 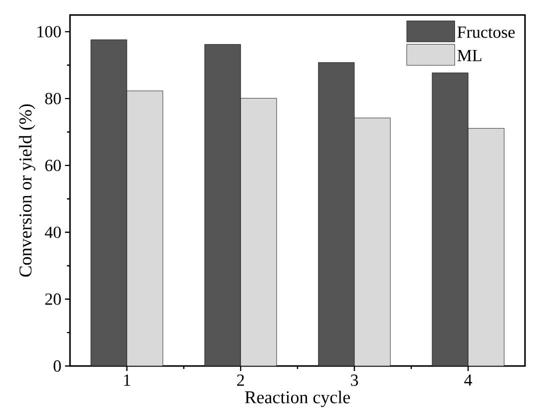 What do you see at coordinates (127, 380) in the screenshot?
I see `x-tick-label: 1` at bounding box center [127, 380].